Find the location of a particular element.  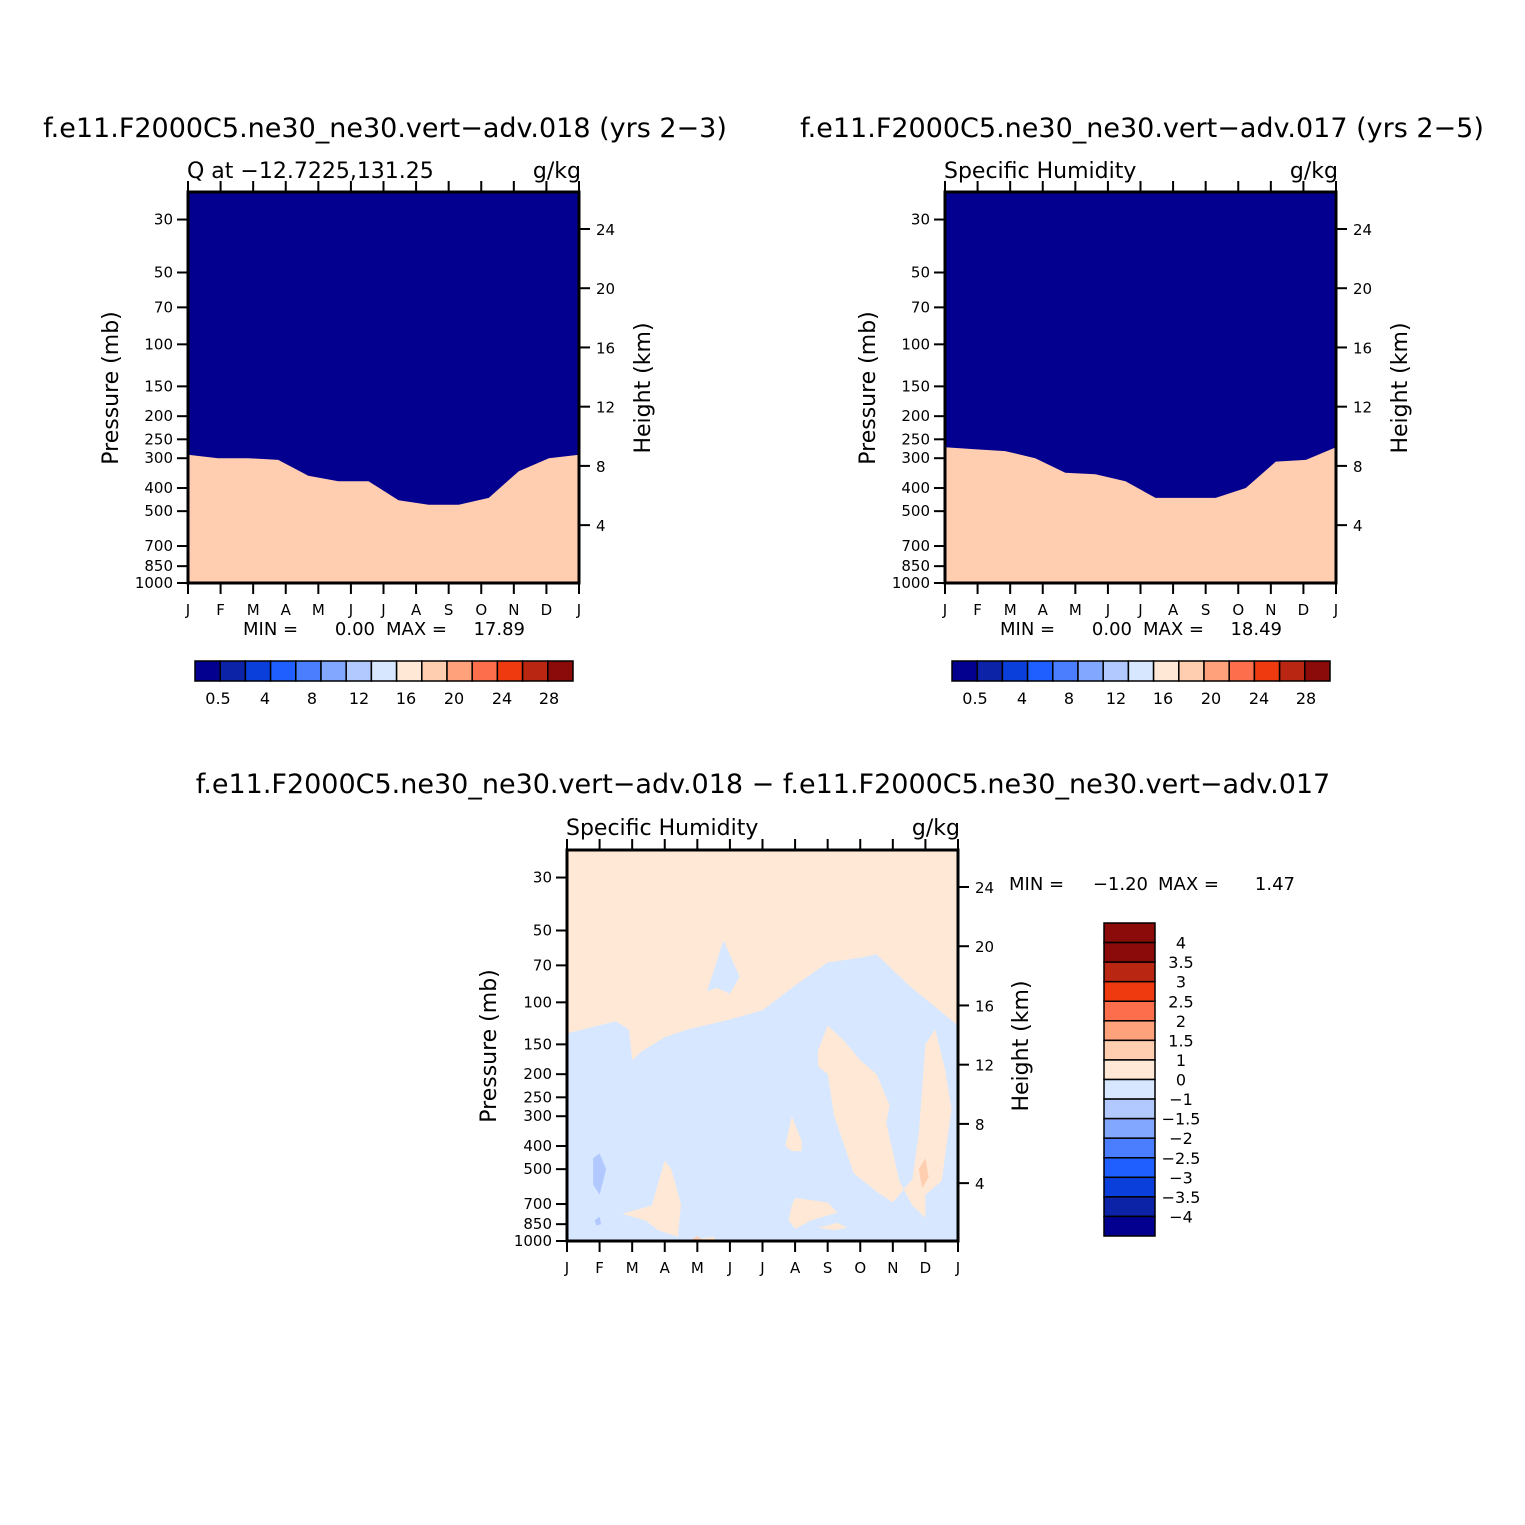

colorbar-label: −3 is located at coordinates (1181, 1177).